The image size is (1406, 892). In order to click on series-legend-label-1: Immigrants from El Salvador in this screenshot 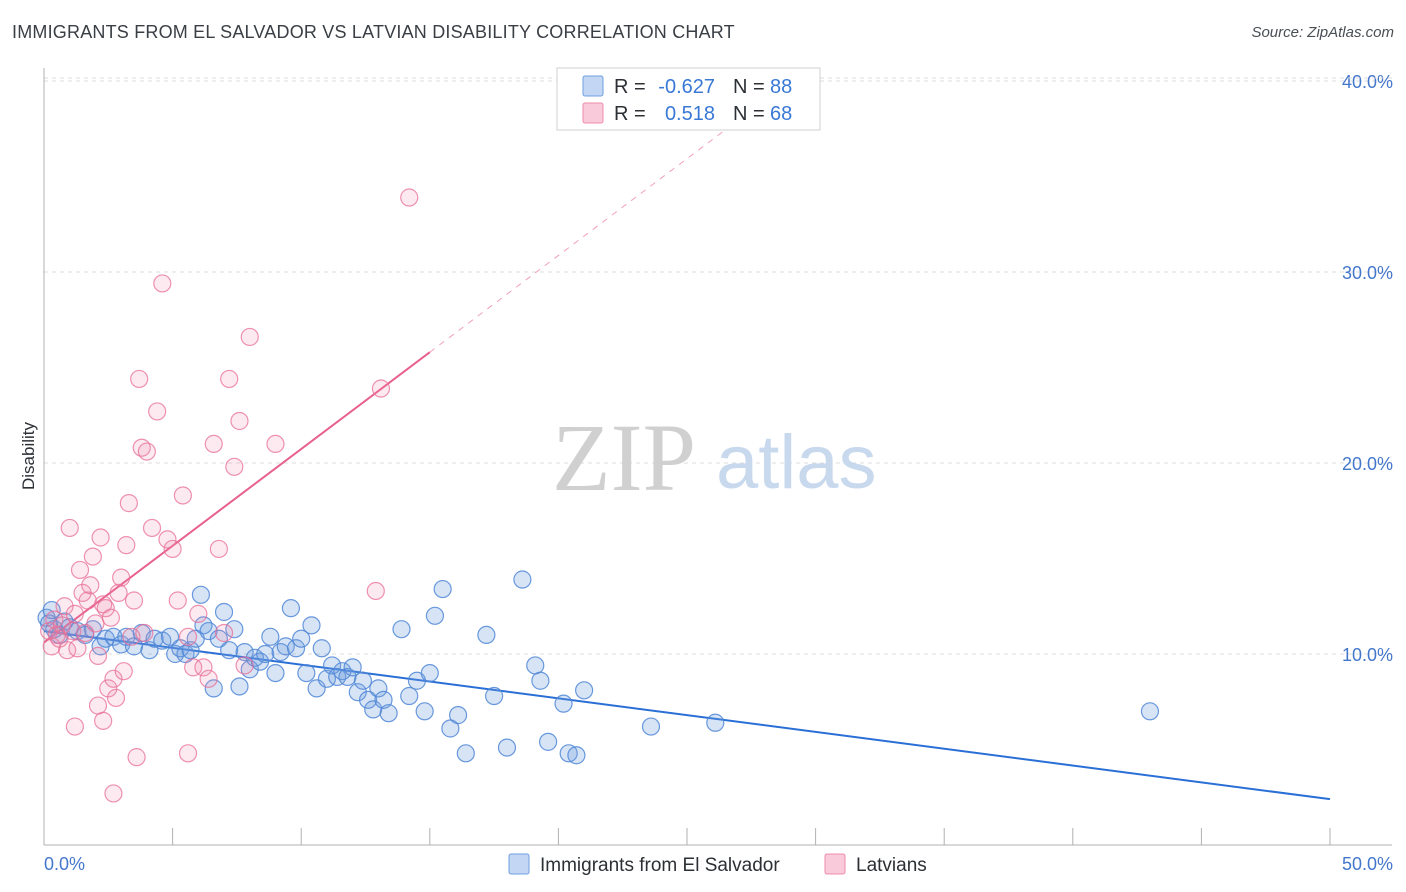, I will do `click(660, 865)`.